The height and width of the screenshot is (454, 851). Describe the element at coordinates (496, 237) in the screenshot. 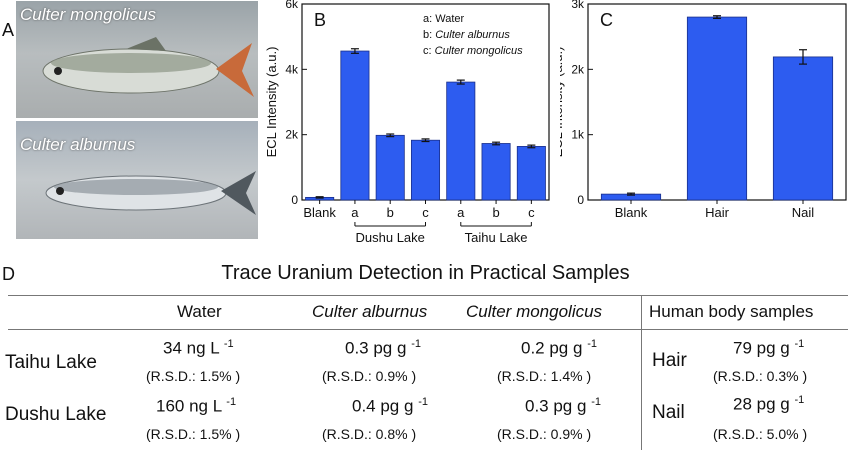

I see `group-label: Taihu Lake` at that location.